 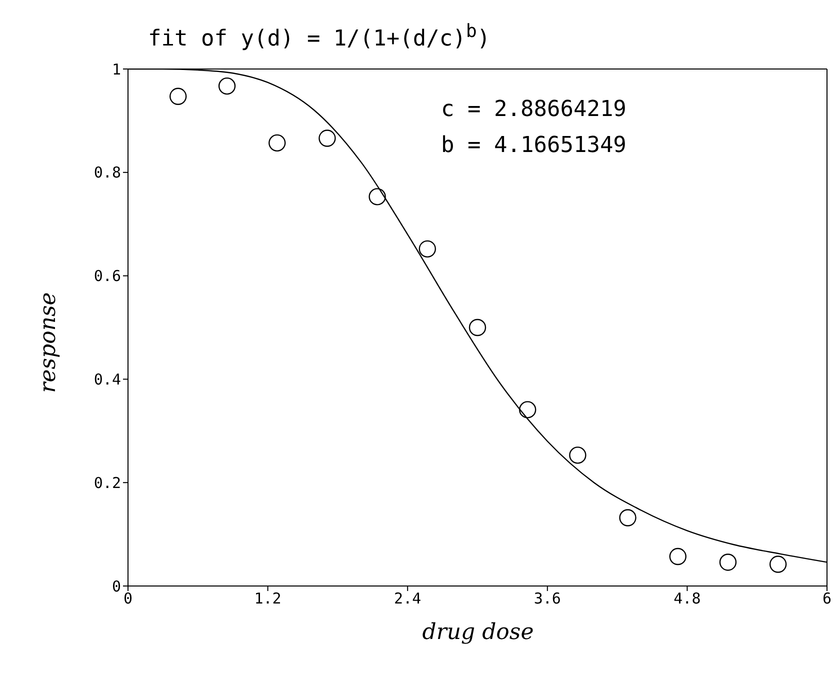 I want to click on y-tick-label: 0.8, so click(x=107, y=173).